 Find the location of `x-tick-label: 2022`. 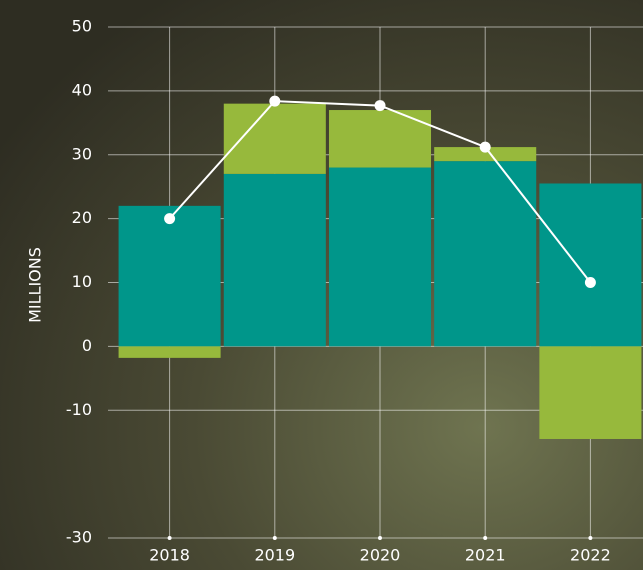

x-tick-label: 2022 is located at coordinates (590, 555).